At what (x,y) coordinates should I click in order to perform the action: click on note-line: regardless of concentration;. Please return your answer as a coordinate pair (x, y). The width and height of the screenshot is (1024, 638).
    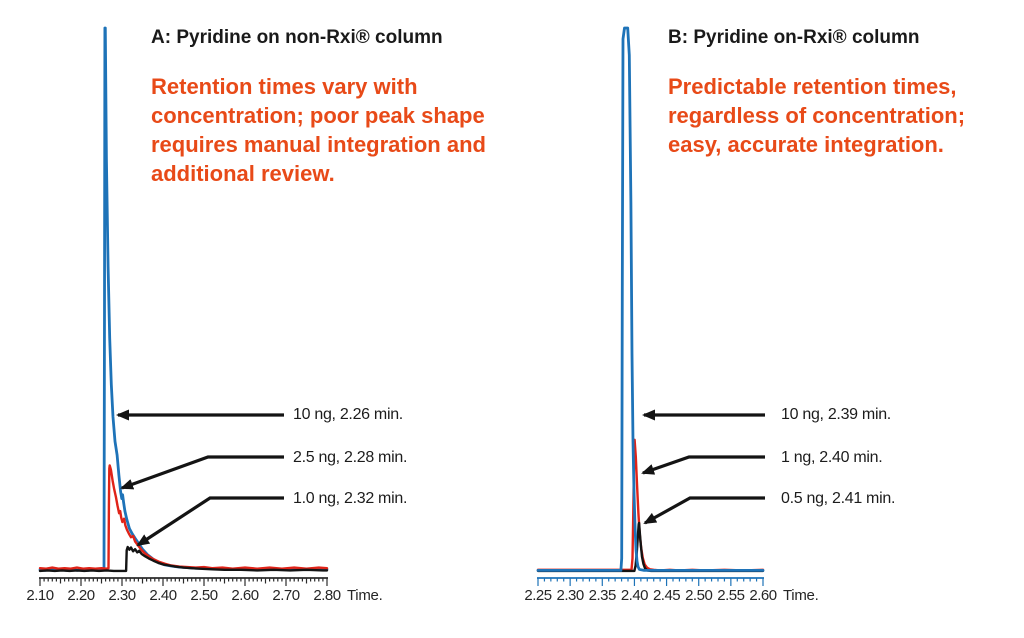
    Looking at the image, I should click on (817, 115).